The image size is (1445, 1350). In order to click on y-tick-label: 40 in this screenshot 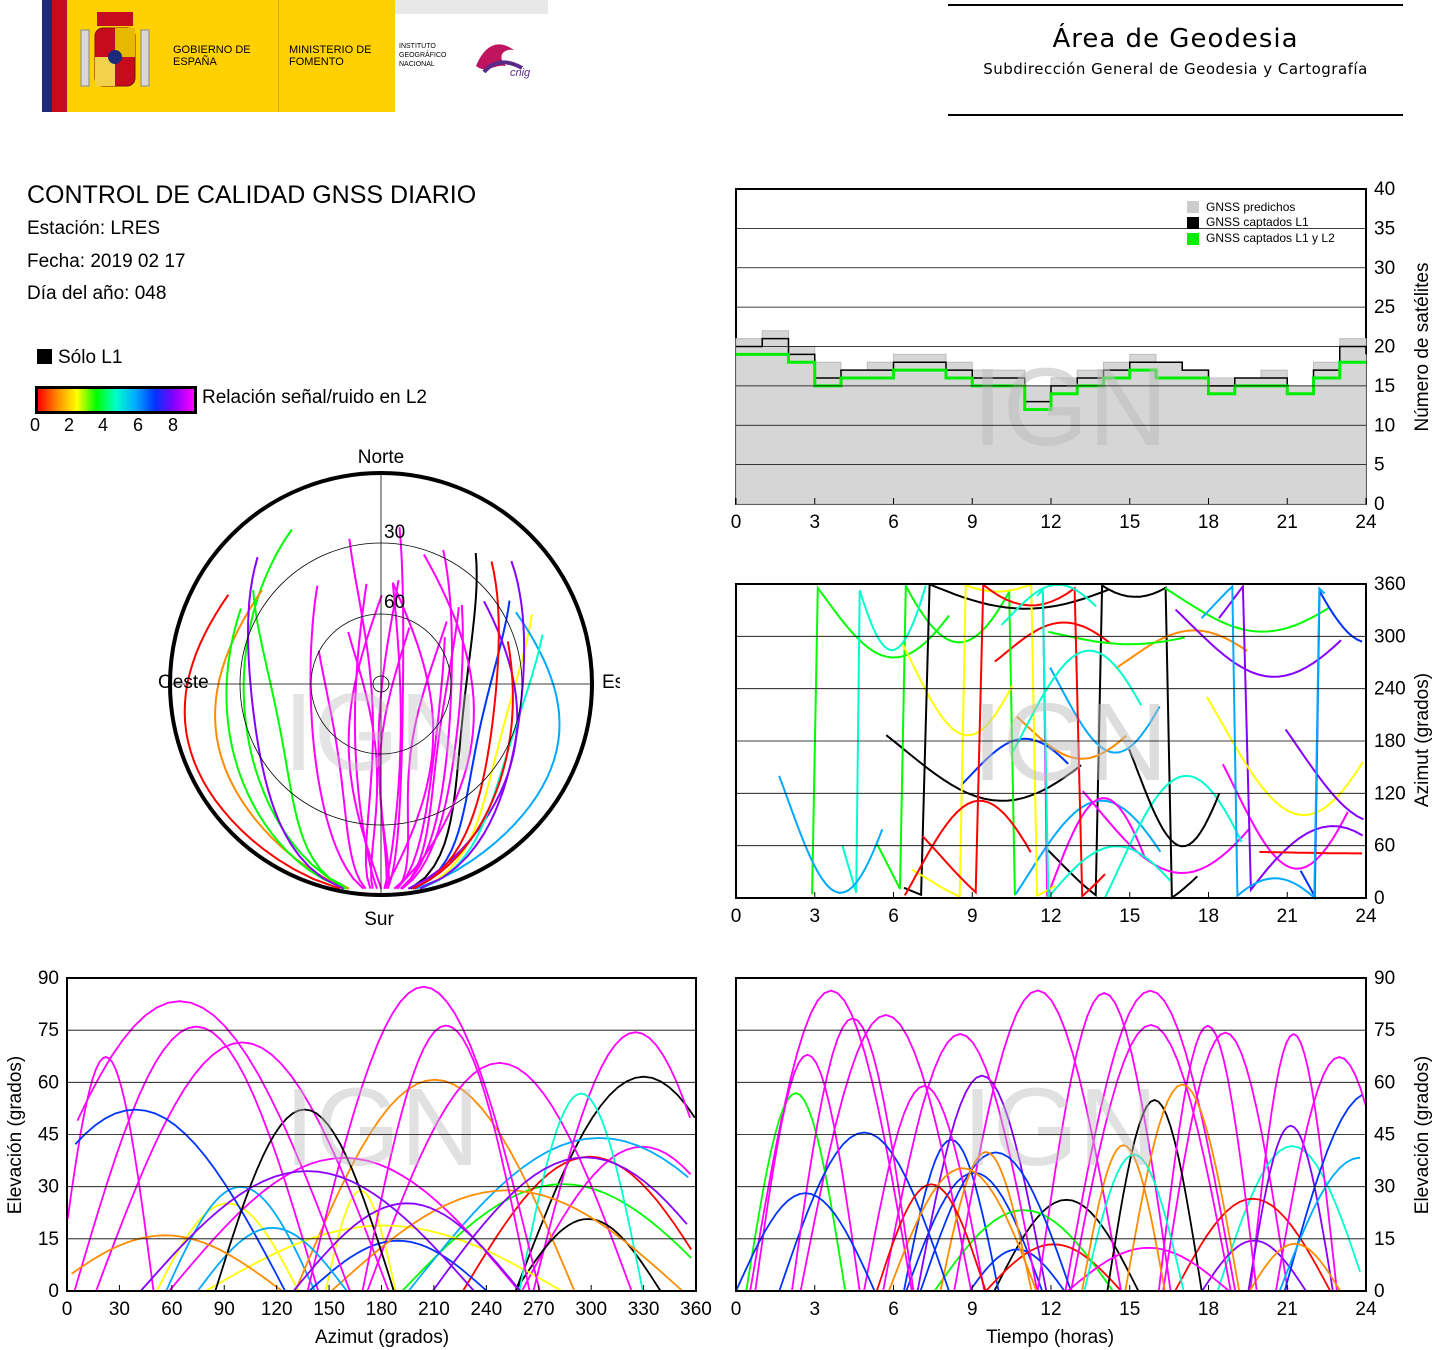, I will do `click(1384, 189)`.